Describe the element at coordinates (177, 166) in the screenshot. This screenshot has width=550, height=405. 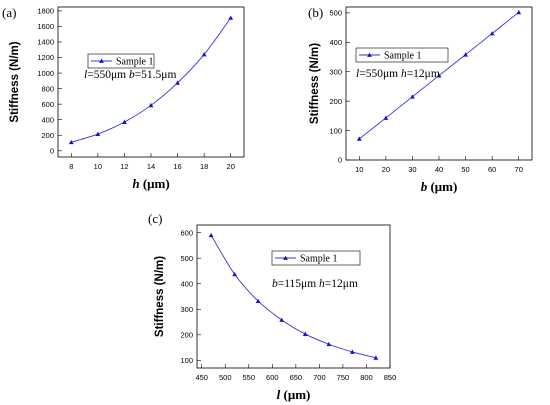
I see `x-tick-label: 16` at that location.